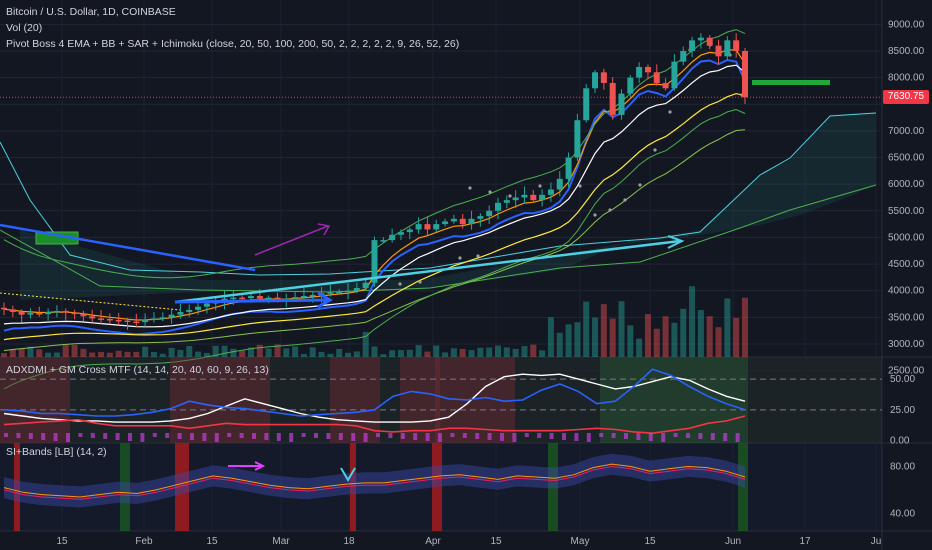 This screenshot has height=550, width=932. Describe the element at coordinates (252, 301) in the screenshot. I see `blue-arrow` at that location.